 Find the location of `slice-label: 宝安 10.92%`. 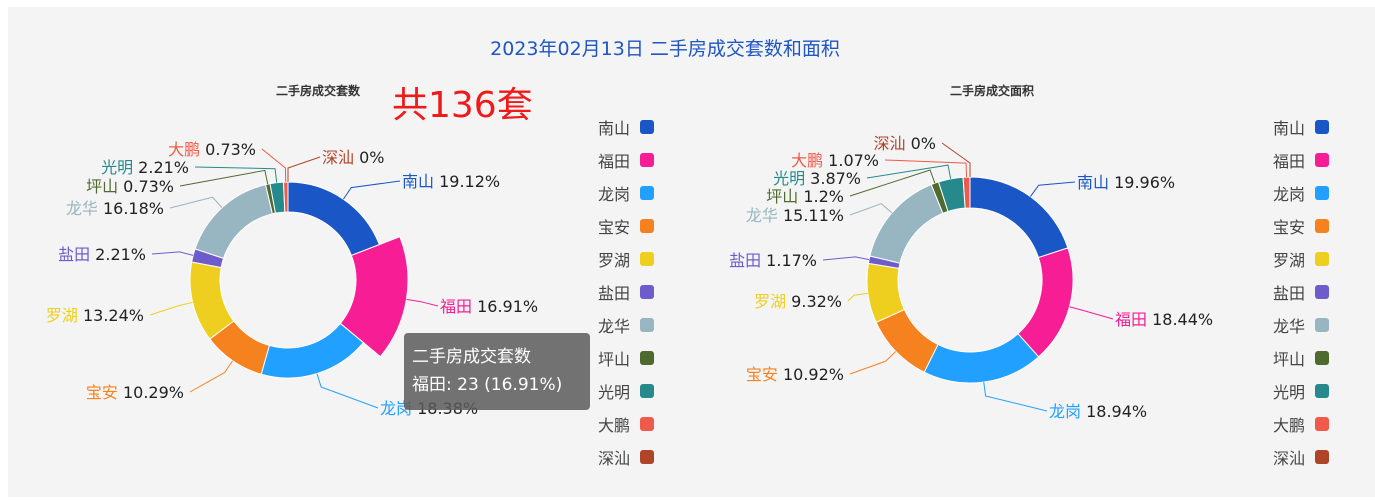

slice-label: 宝安 10.92% is located at coordinates (795, 374).